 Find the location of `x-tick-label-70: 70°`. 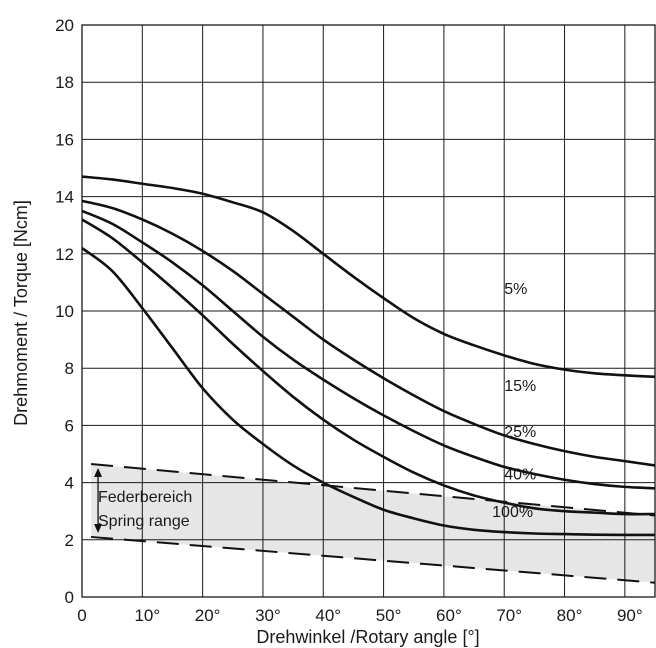

x-tick-label-70: 70° is located at coordinates (509, 615).